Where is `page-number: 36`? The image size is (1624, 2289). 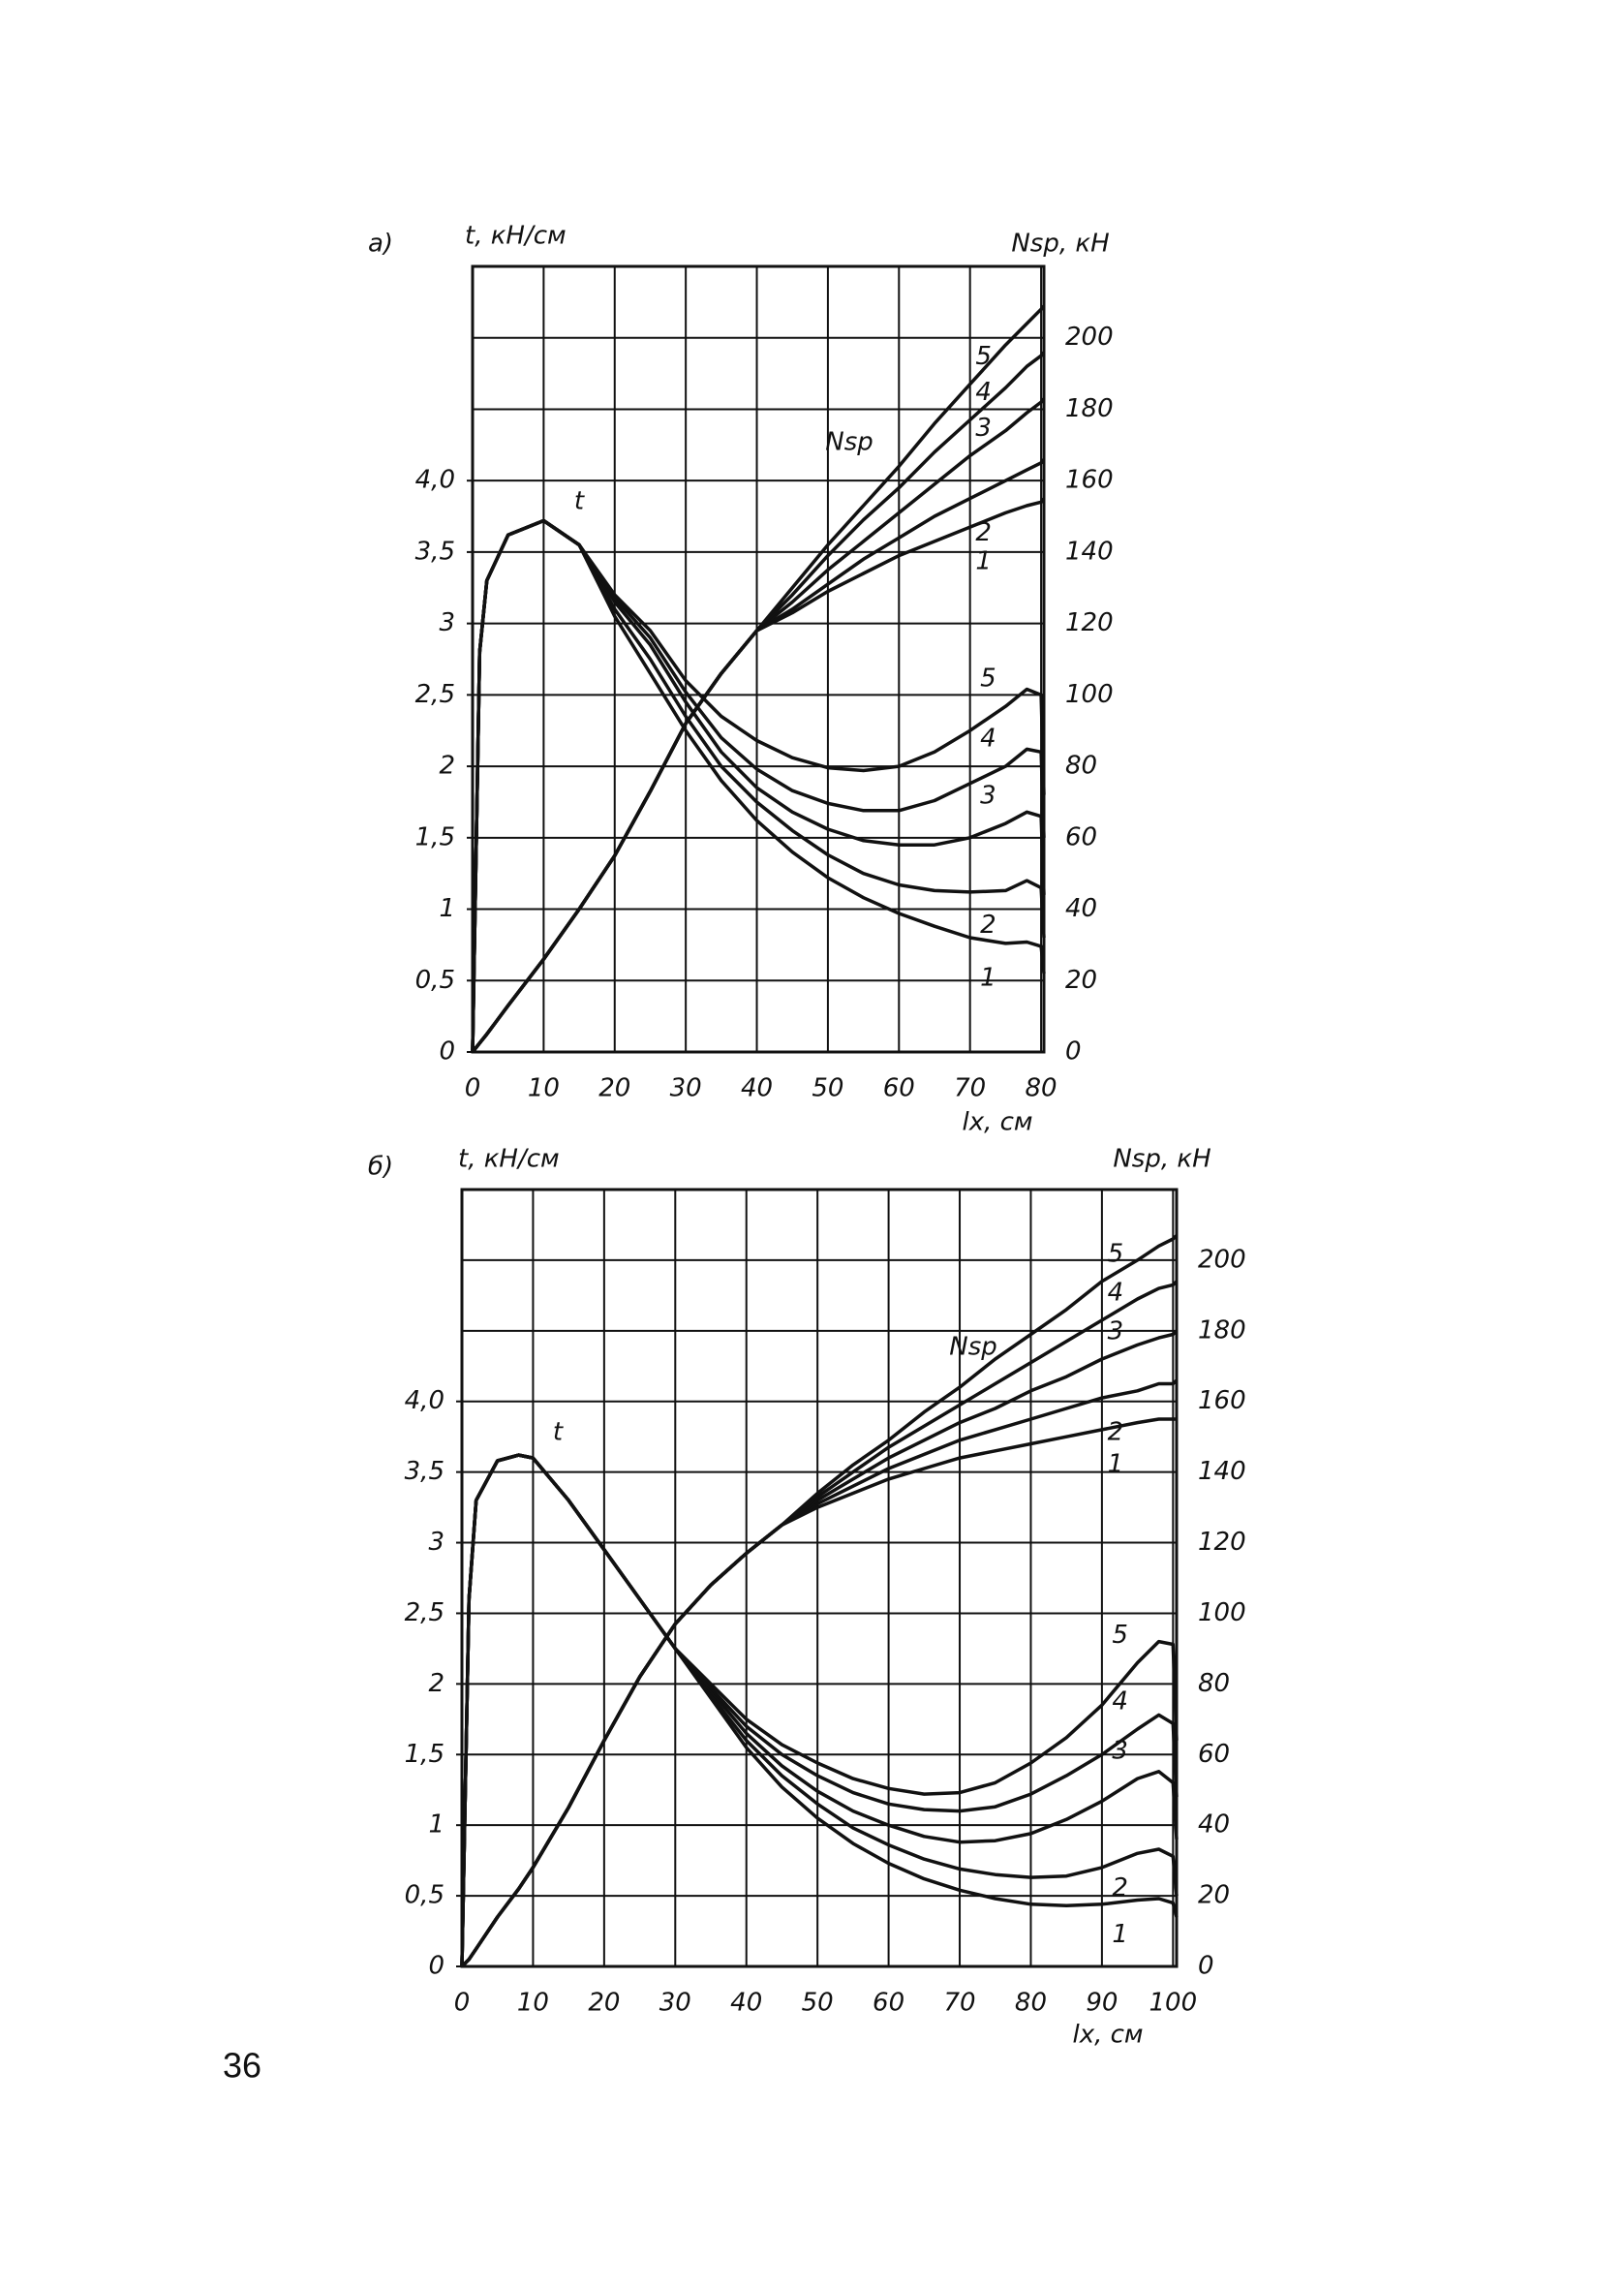
page-number: 36 is located at coordinates (242, 2066).